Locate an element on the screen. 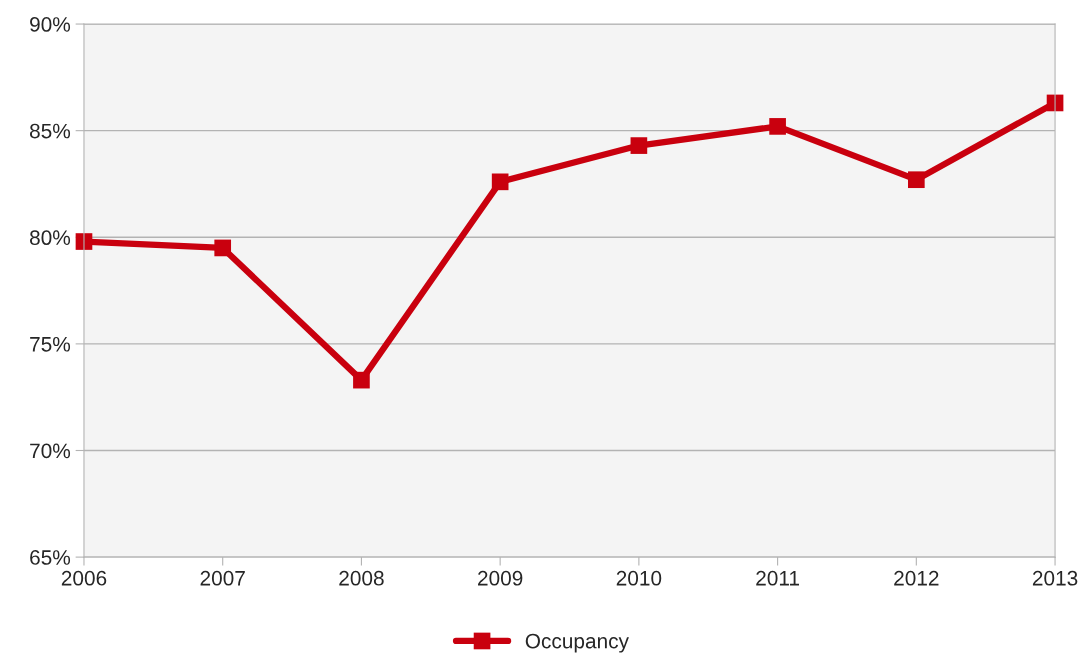  x-tick-label: 2010 is located at coordinates (639, 578).